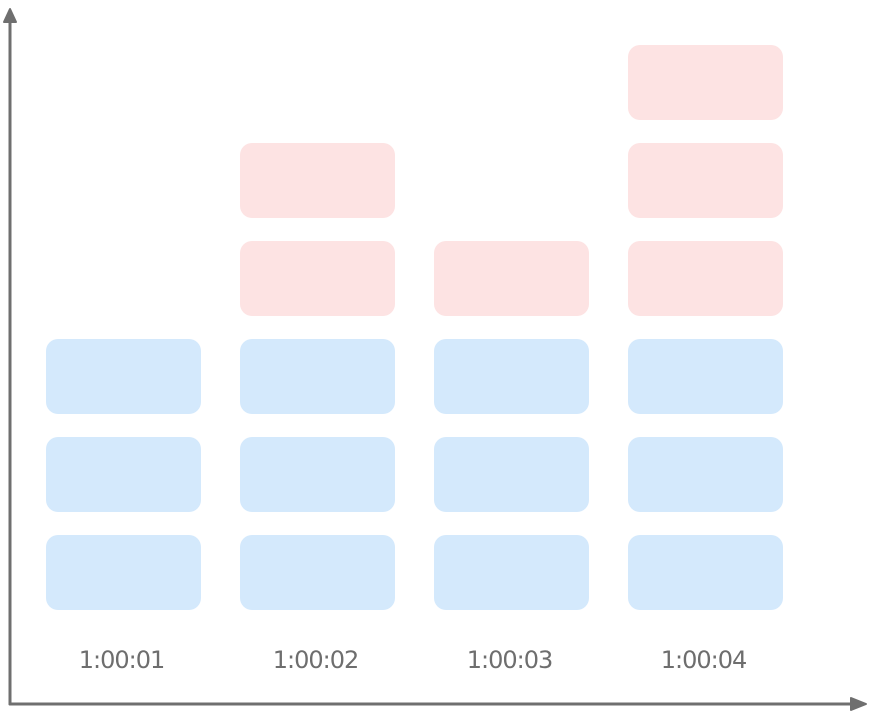 The image size is (875, 714). Describe the element at coordinates (437, 704) in the screenshot. I see `x-axis` at that location.